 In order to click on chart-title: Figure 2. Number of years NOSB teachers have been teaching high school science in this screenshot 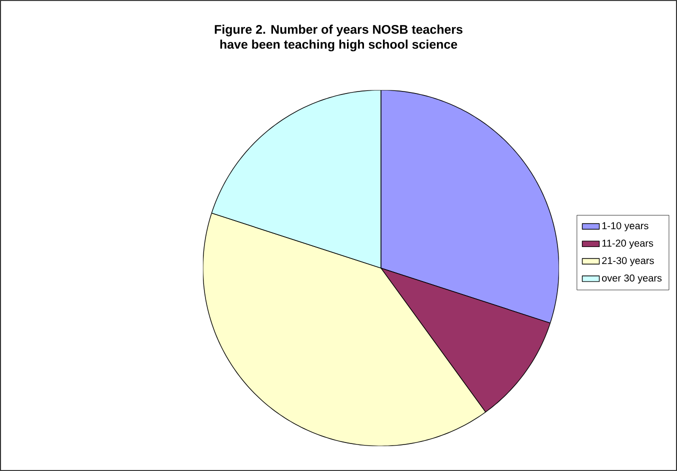, I will do `click(338, 38)`.